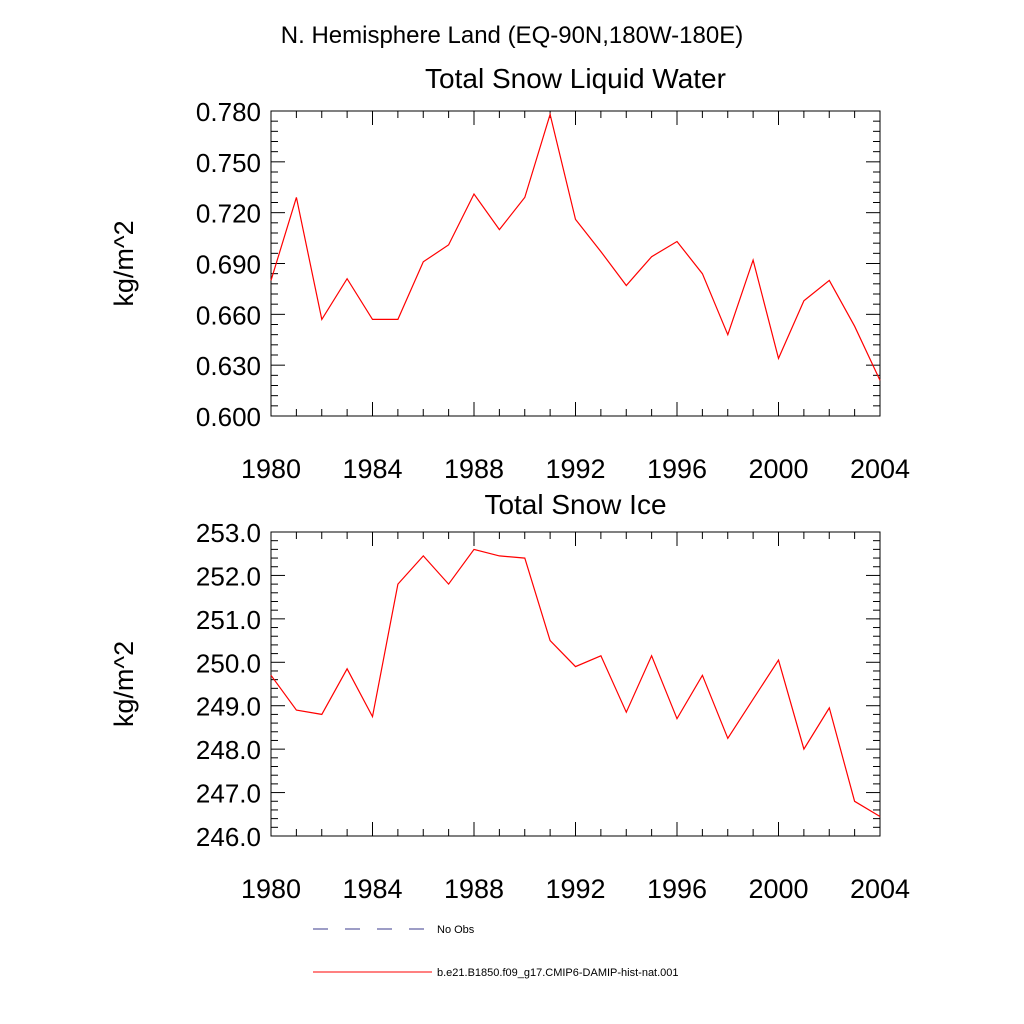 This screenshot has height=1024, width=1024. Describe the element at coordinates (228, 417) in the screenshot. I see `y-tick-label: 0.600` at that location.